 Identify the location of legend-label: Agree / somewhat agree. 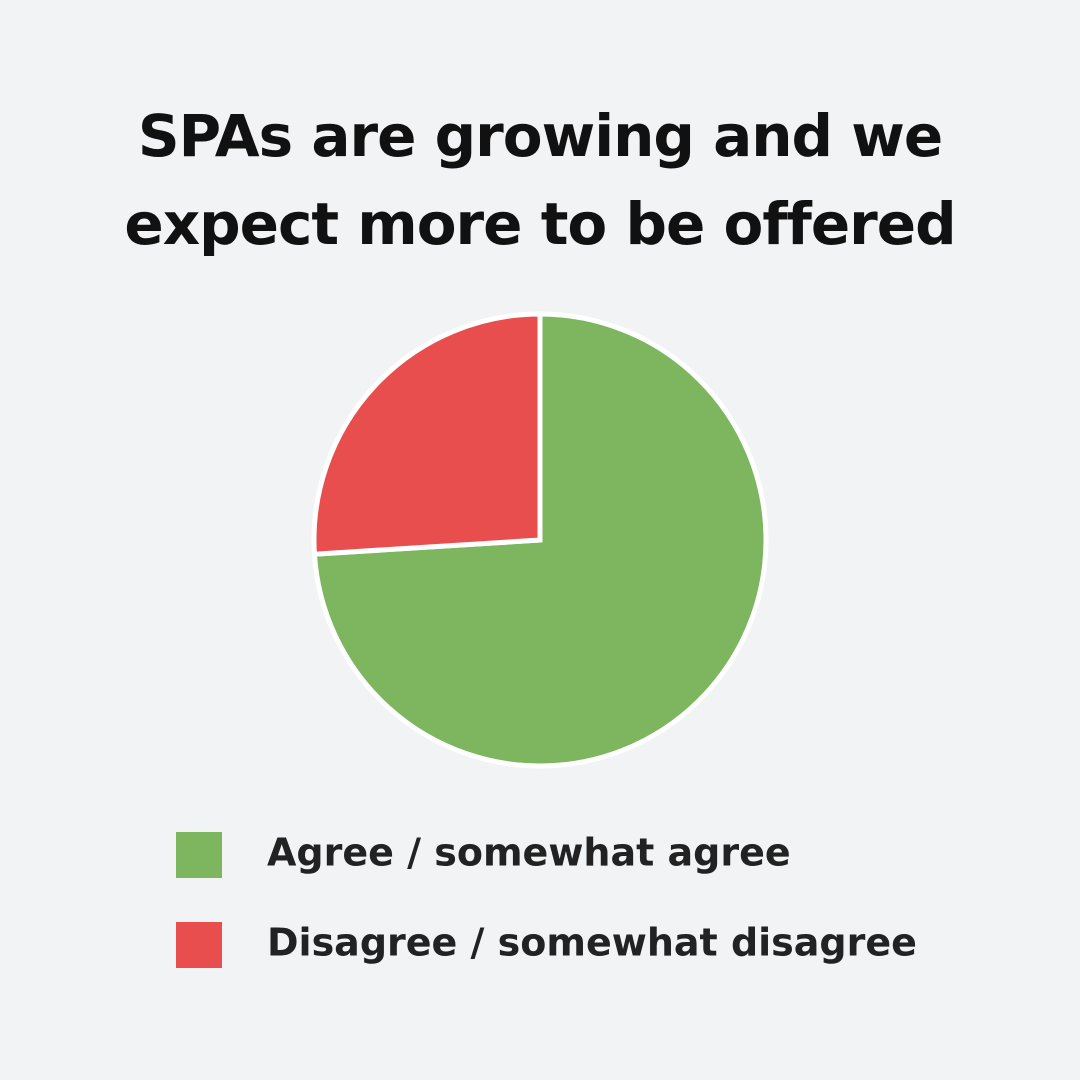
(529, 853).